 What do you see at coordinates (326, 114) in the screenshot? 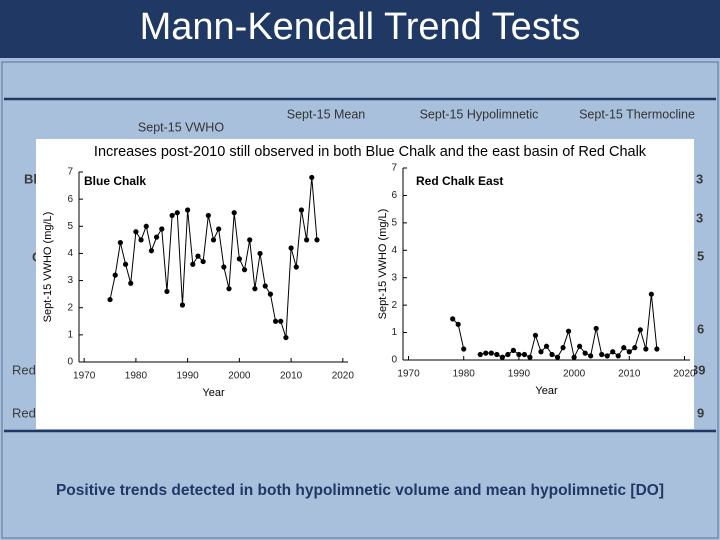
I see `column-header: Sept-15 Mean` at bounding box center [326, 114].